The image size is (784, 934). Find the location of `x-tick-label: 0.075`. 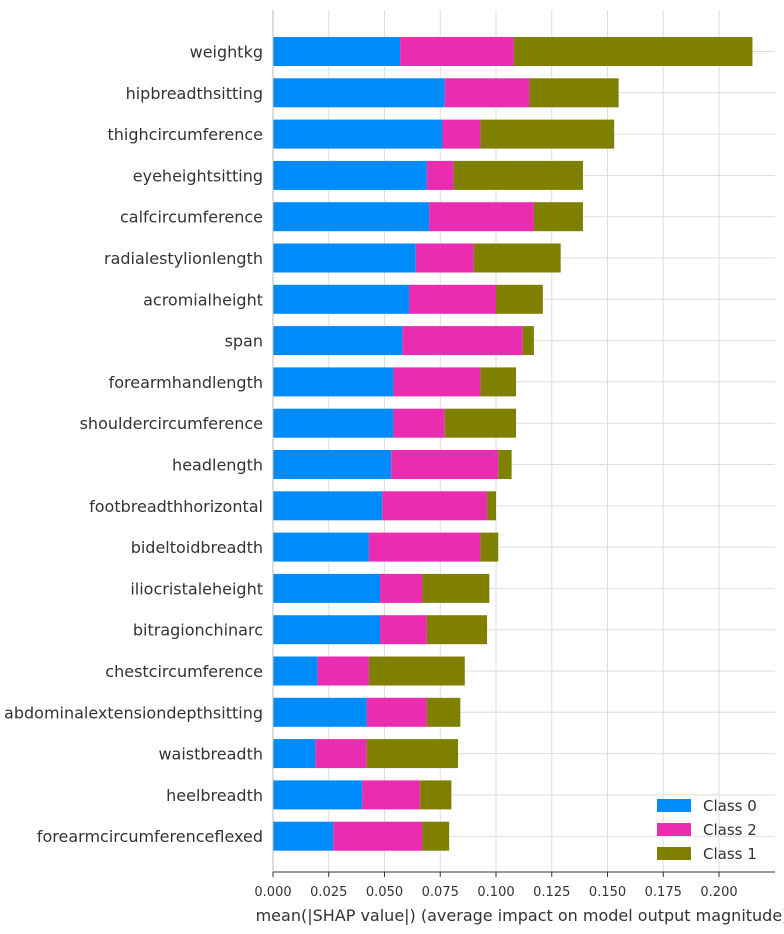

x-tick-label: 0.075 is located at coordinates (440, 892).